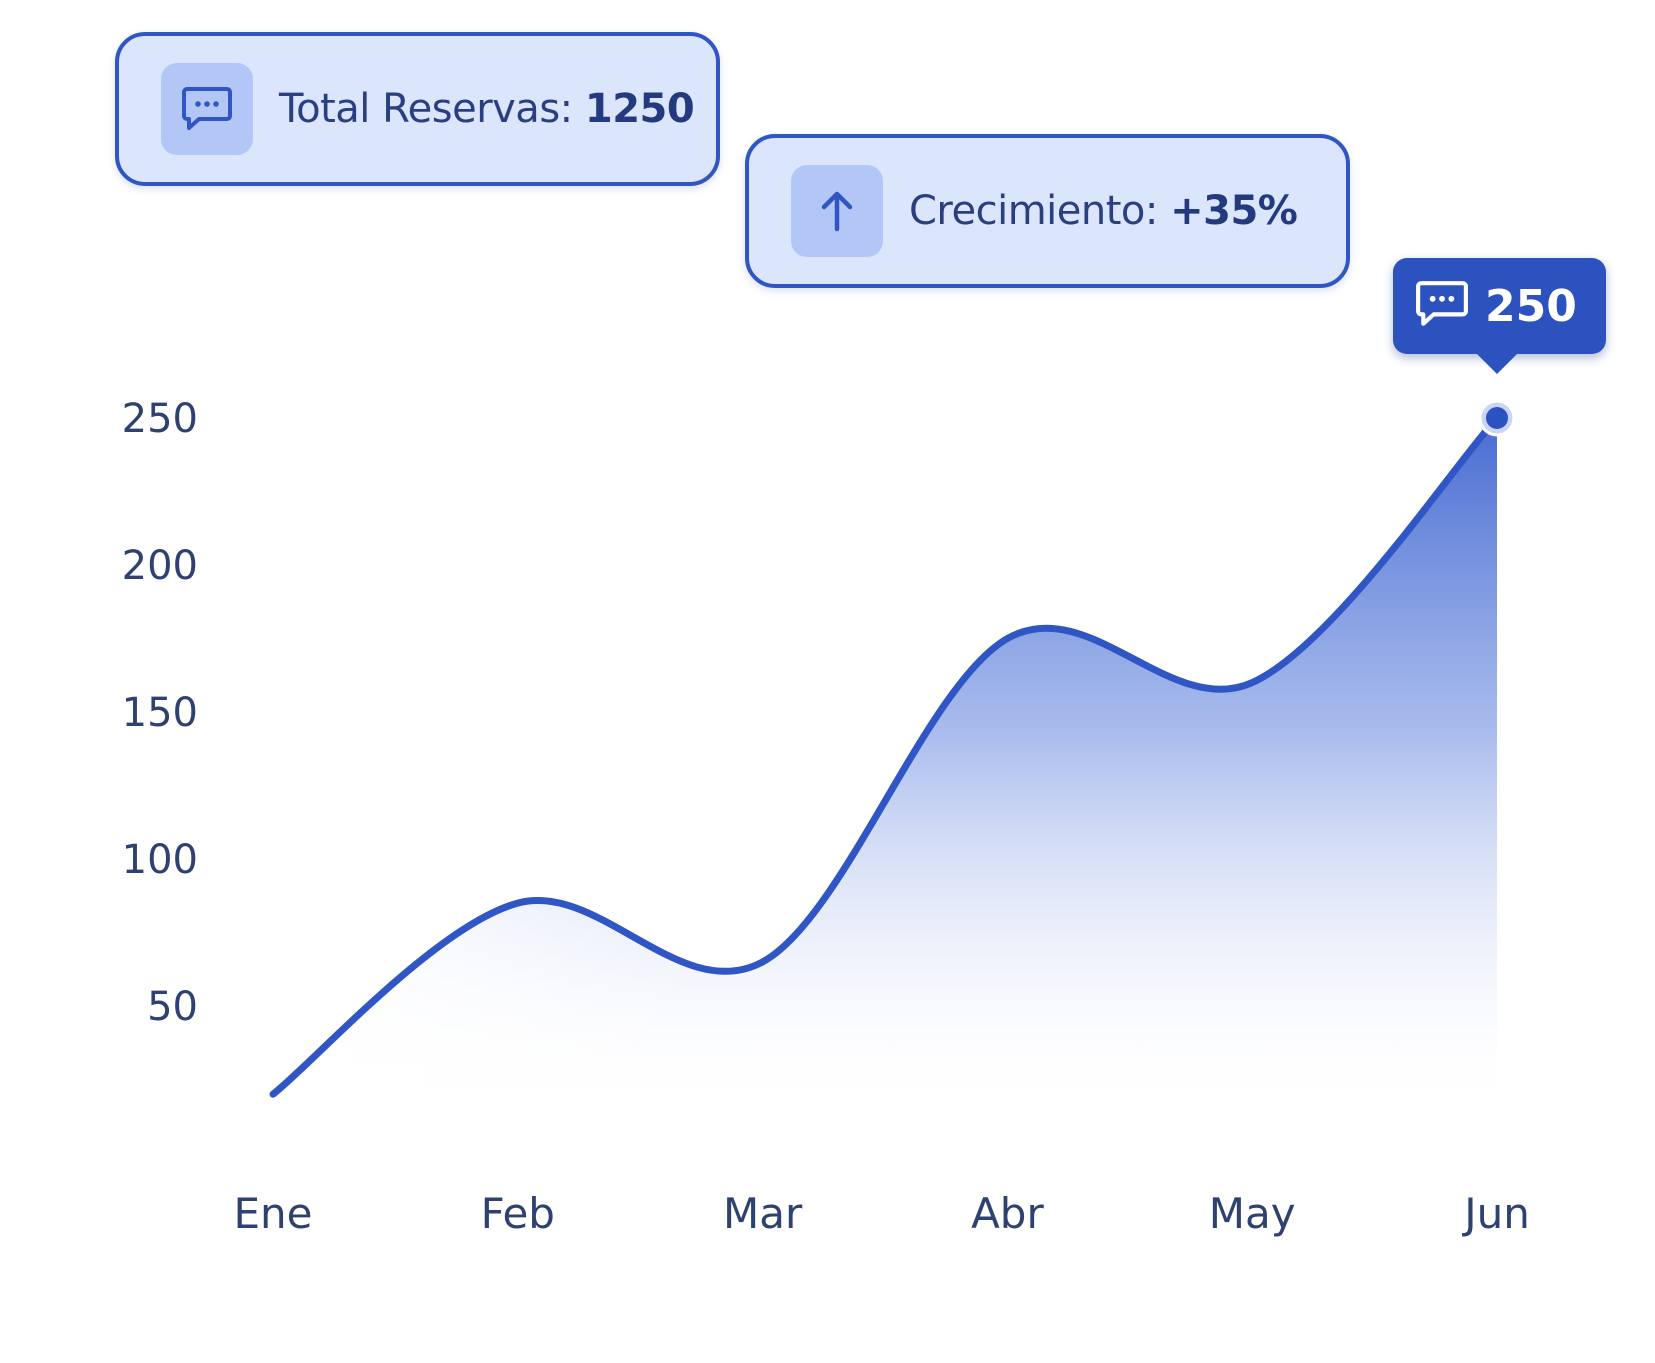 The width and height of the screenshot is (1655, 1363). I want to click on growth-label: Crecimiento:, so click(1033, 211).